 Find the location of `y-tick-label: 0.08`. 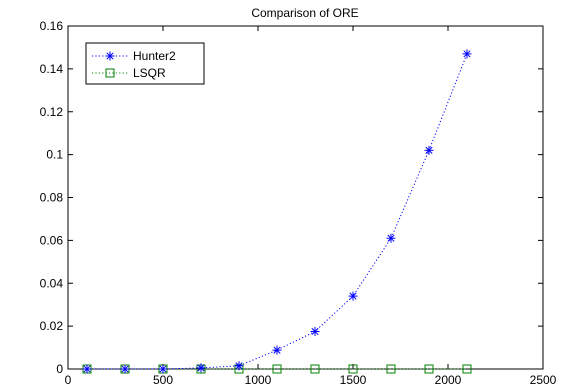

y-tick-label: 0.08 is located at coordinates (52, 198).